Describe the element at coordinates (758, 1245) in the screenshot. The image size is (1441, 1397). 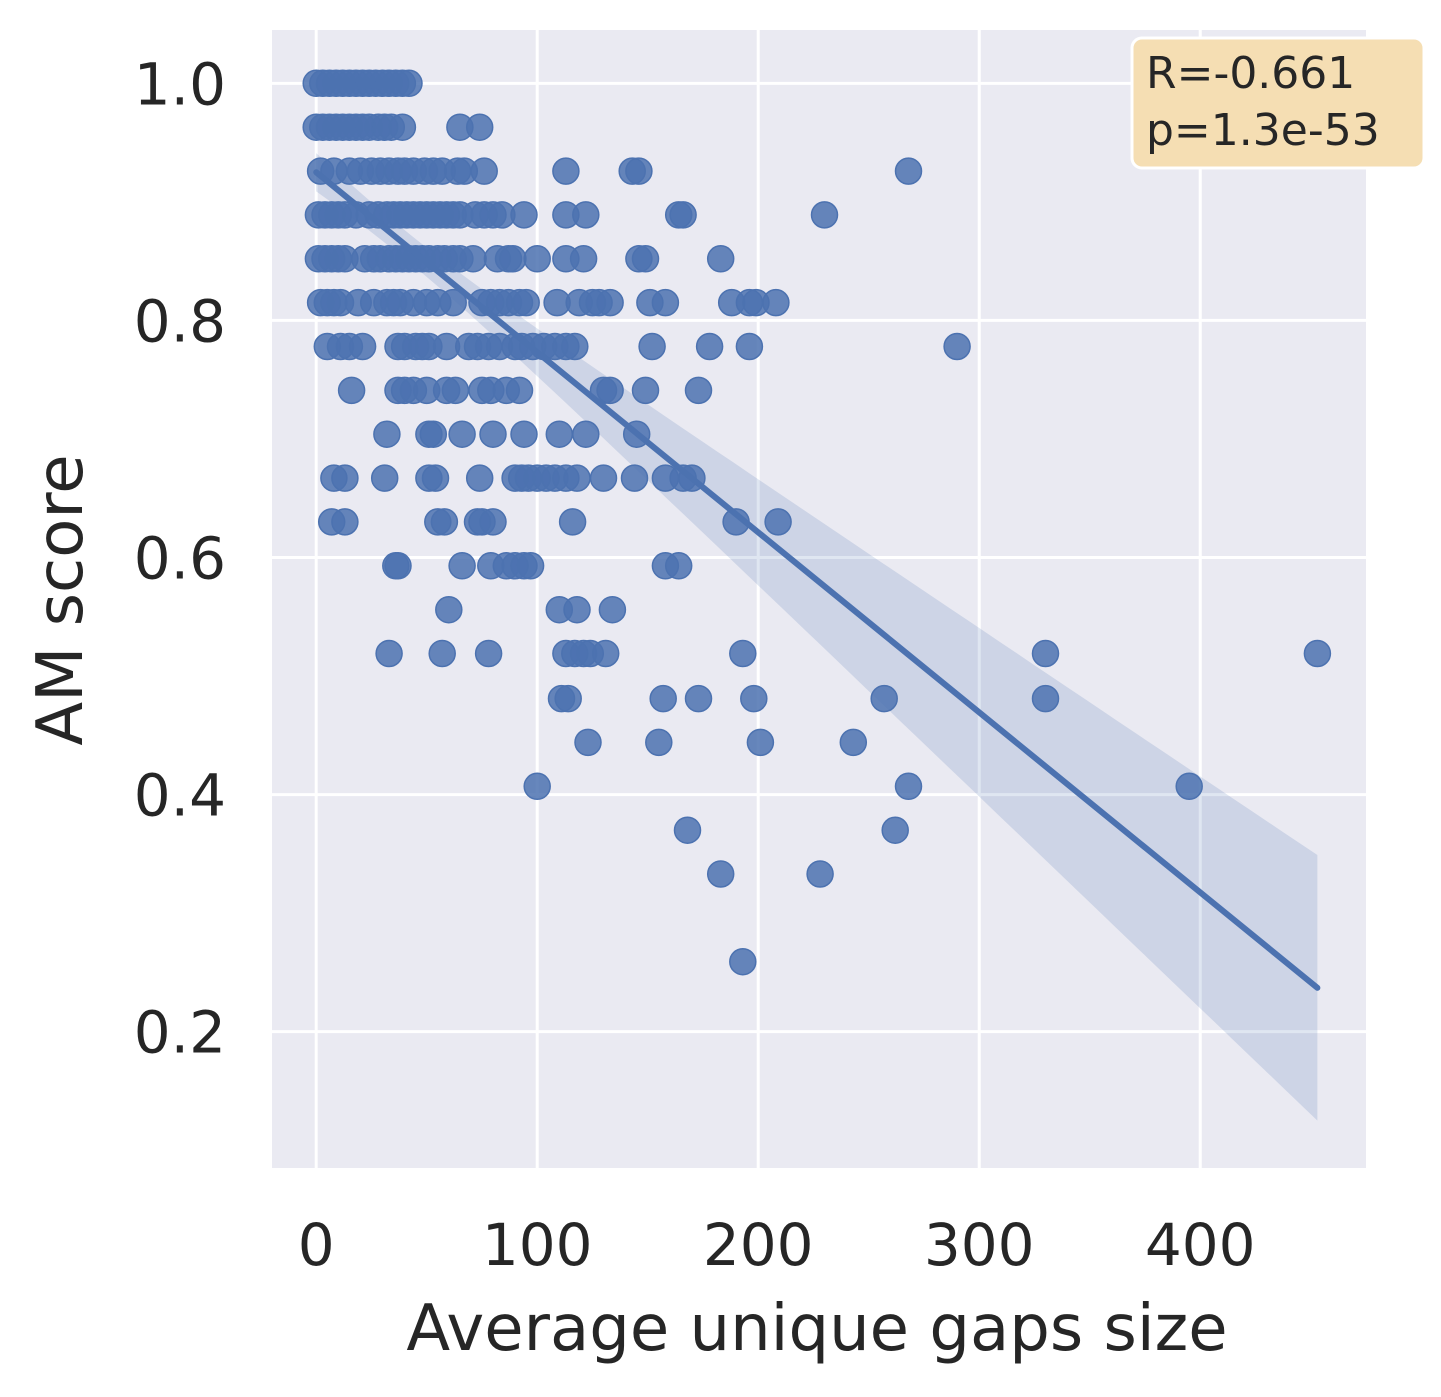
I see `x-tick-label: 200` at that location.